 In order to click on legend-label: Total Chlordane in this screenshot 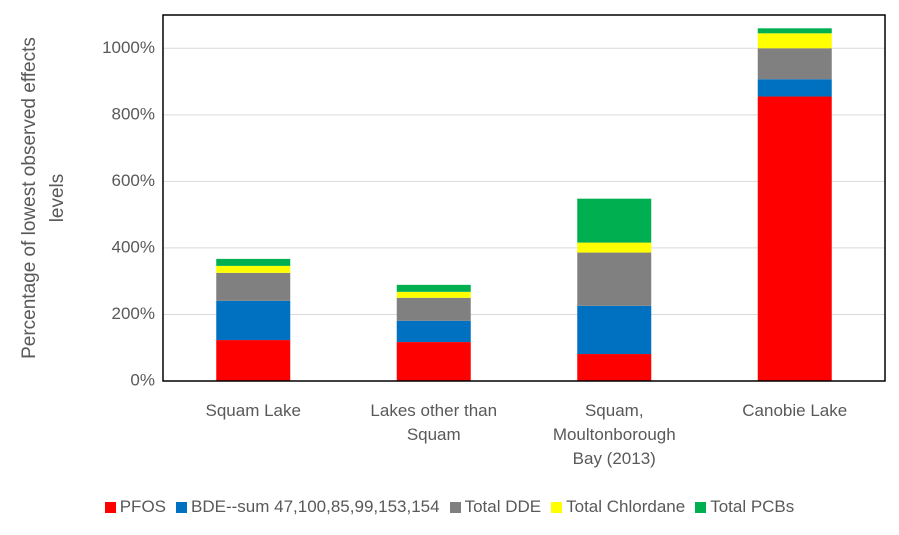, I will do `click(626, 506)`.